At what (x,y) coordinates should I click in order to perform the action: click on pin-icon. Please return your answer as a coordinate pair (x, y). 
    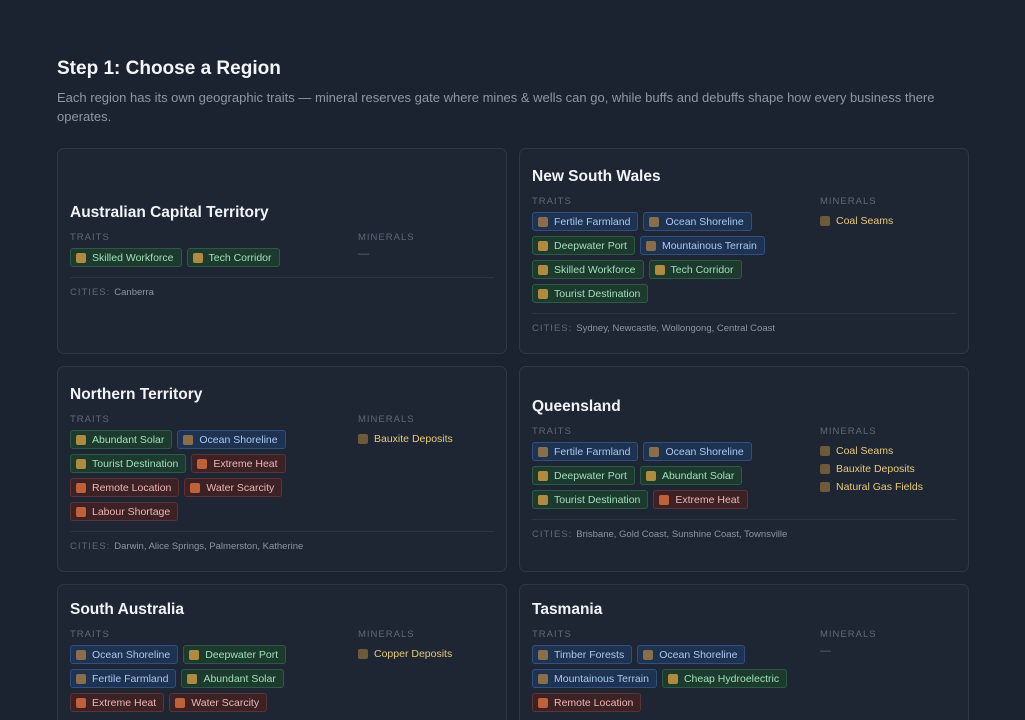
    Looking at the image, I should click on (543, 702).